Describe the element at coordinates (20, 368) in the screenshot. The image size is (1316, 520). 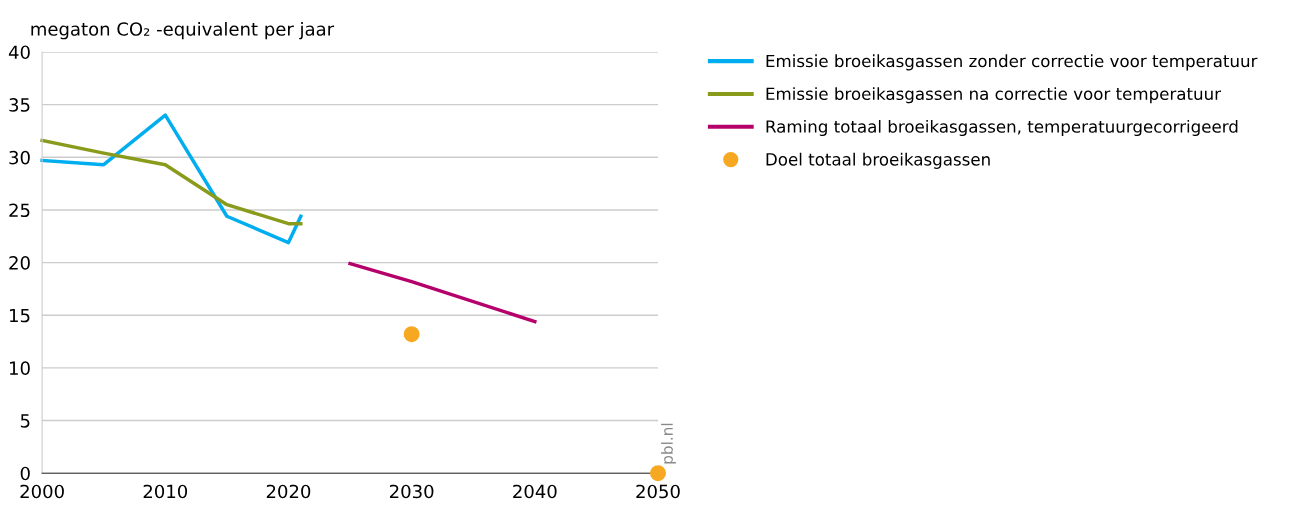
I see `y-tick-label: 10` at that location.